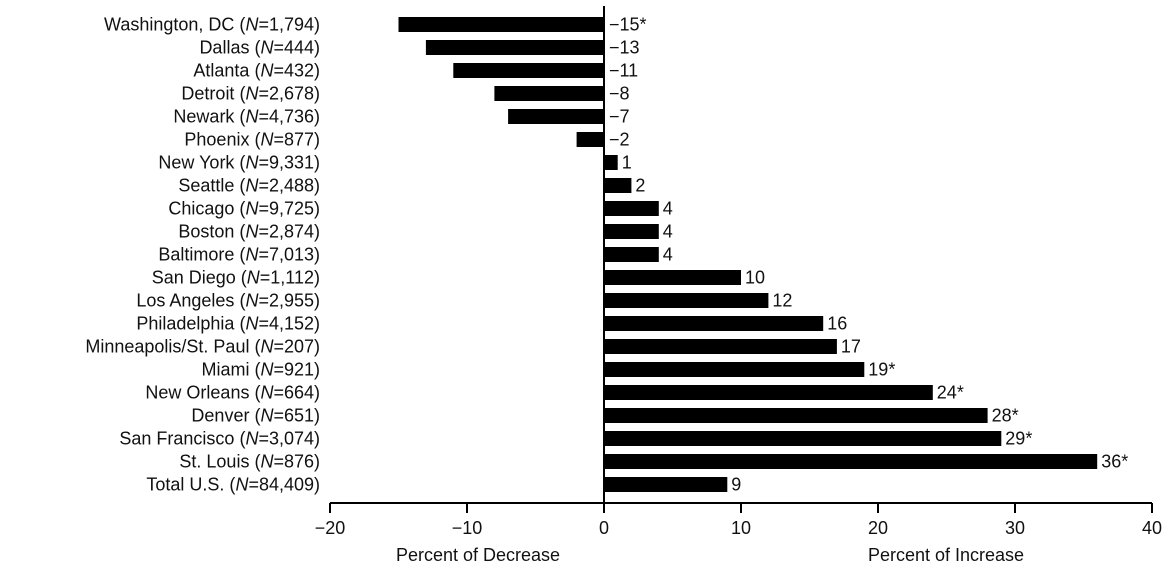  I want to click on category-label: St. Louis (N=876), so click(249, 462).